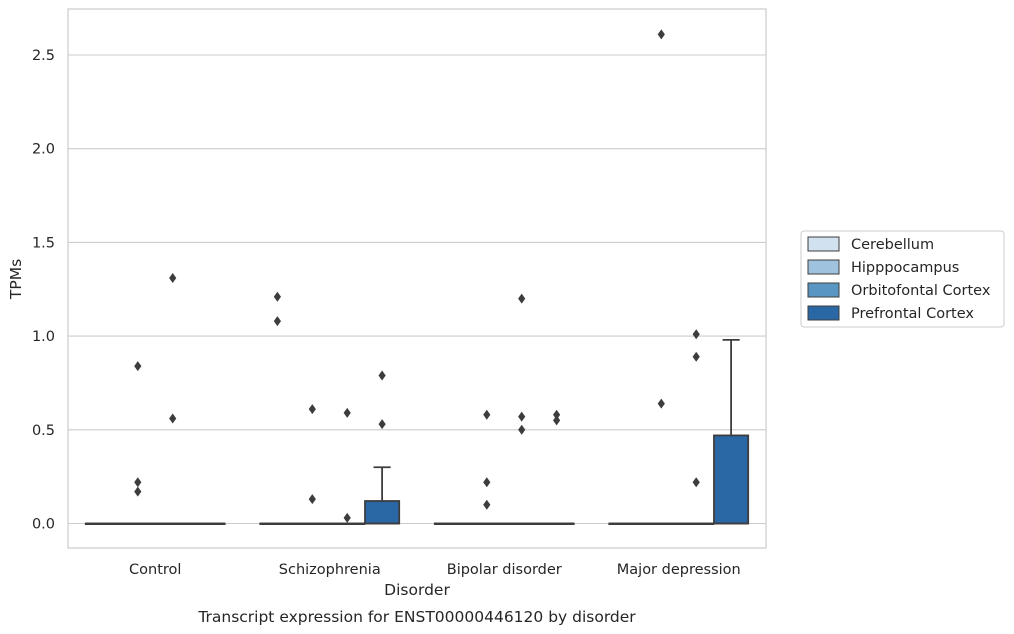  What do you see at coordinates (679, 570) in the screenshot?
I see `x-tick-label: Major depression` at bounding box center [679, 570].